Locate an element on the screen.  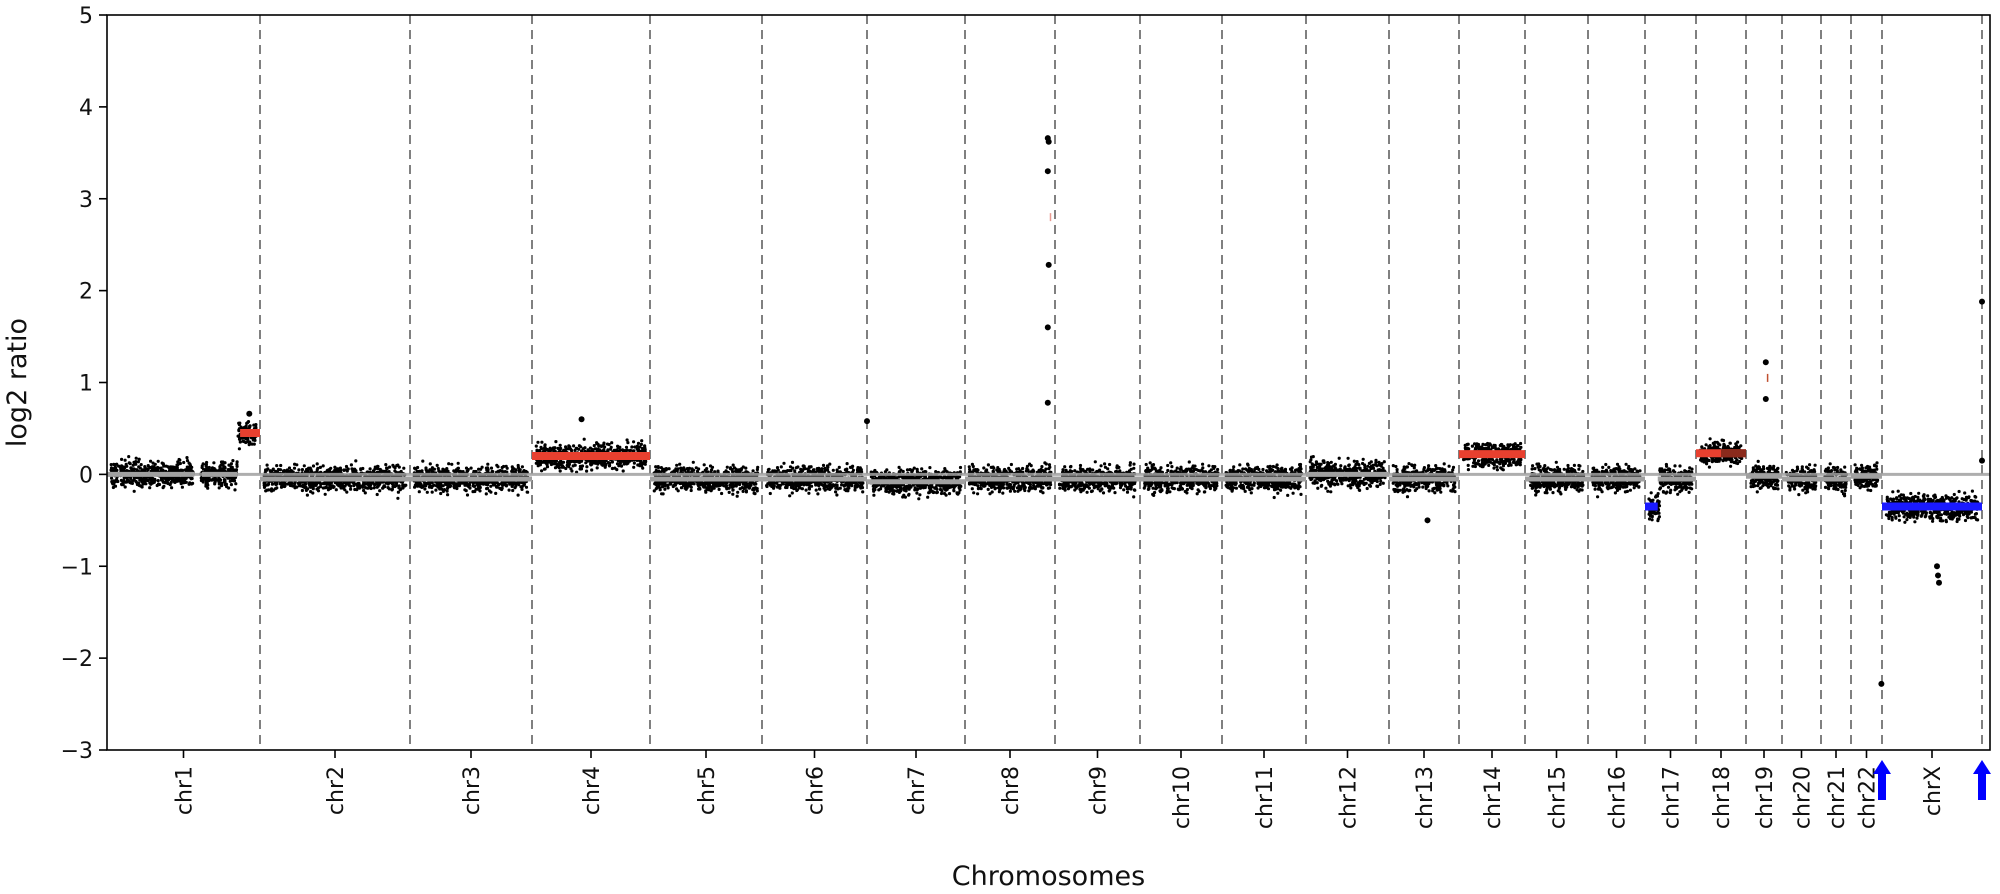
x-tick-label-chr20: chr20 is located at coordinates (1803, 797).